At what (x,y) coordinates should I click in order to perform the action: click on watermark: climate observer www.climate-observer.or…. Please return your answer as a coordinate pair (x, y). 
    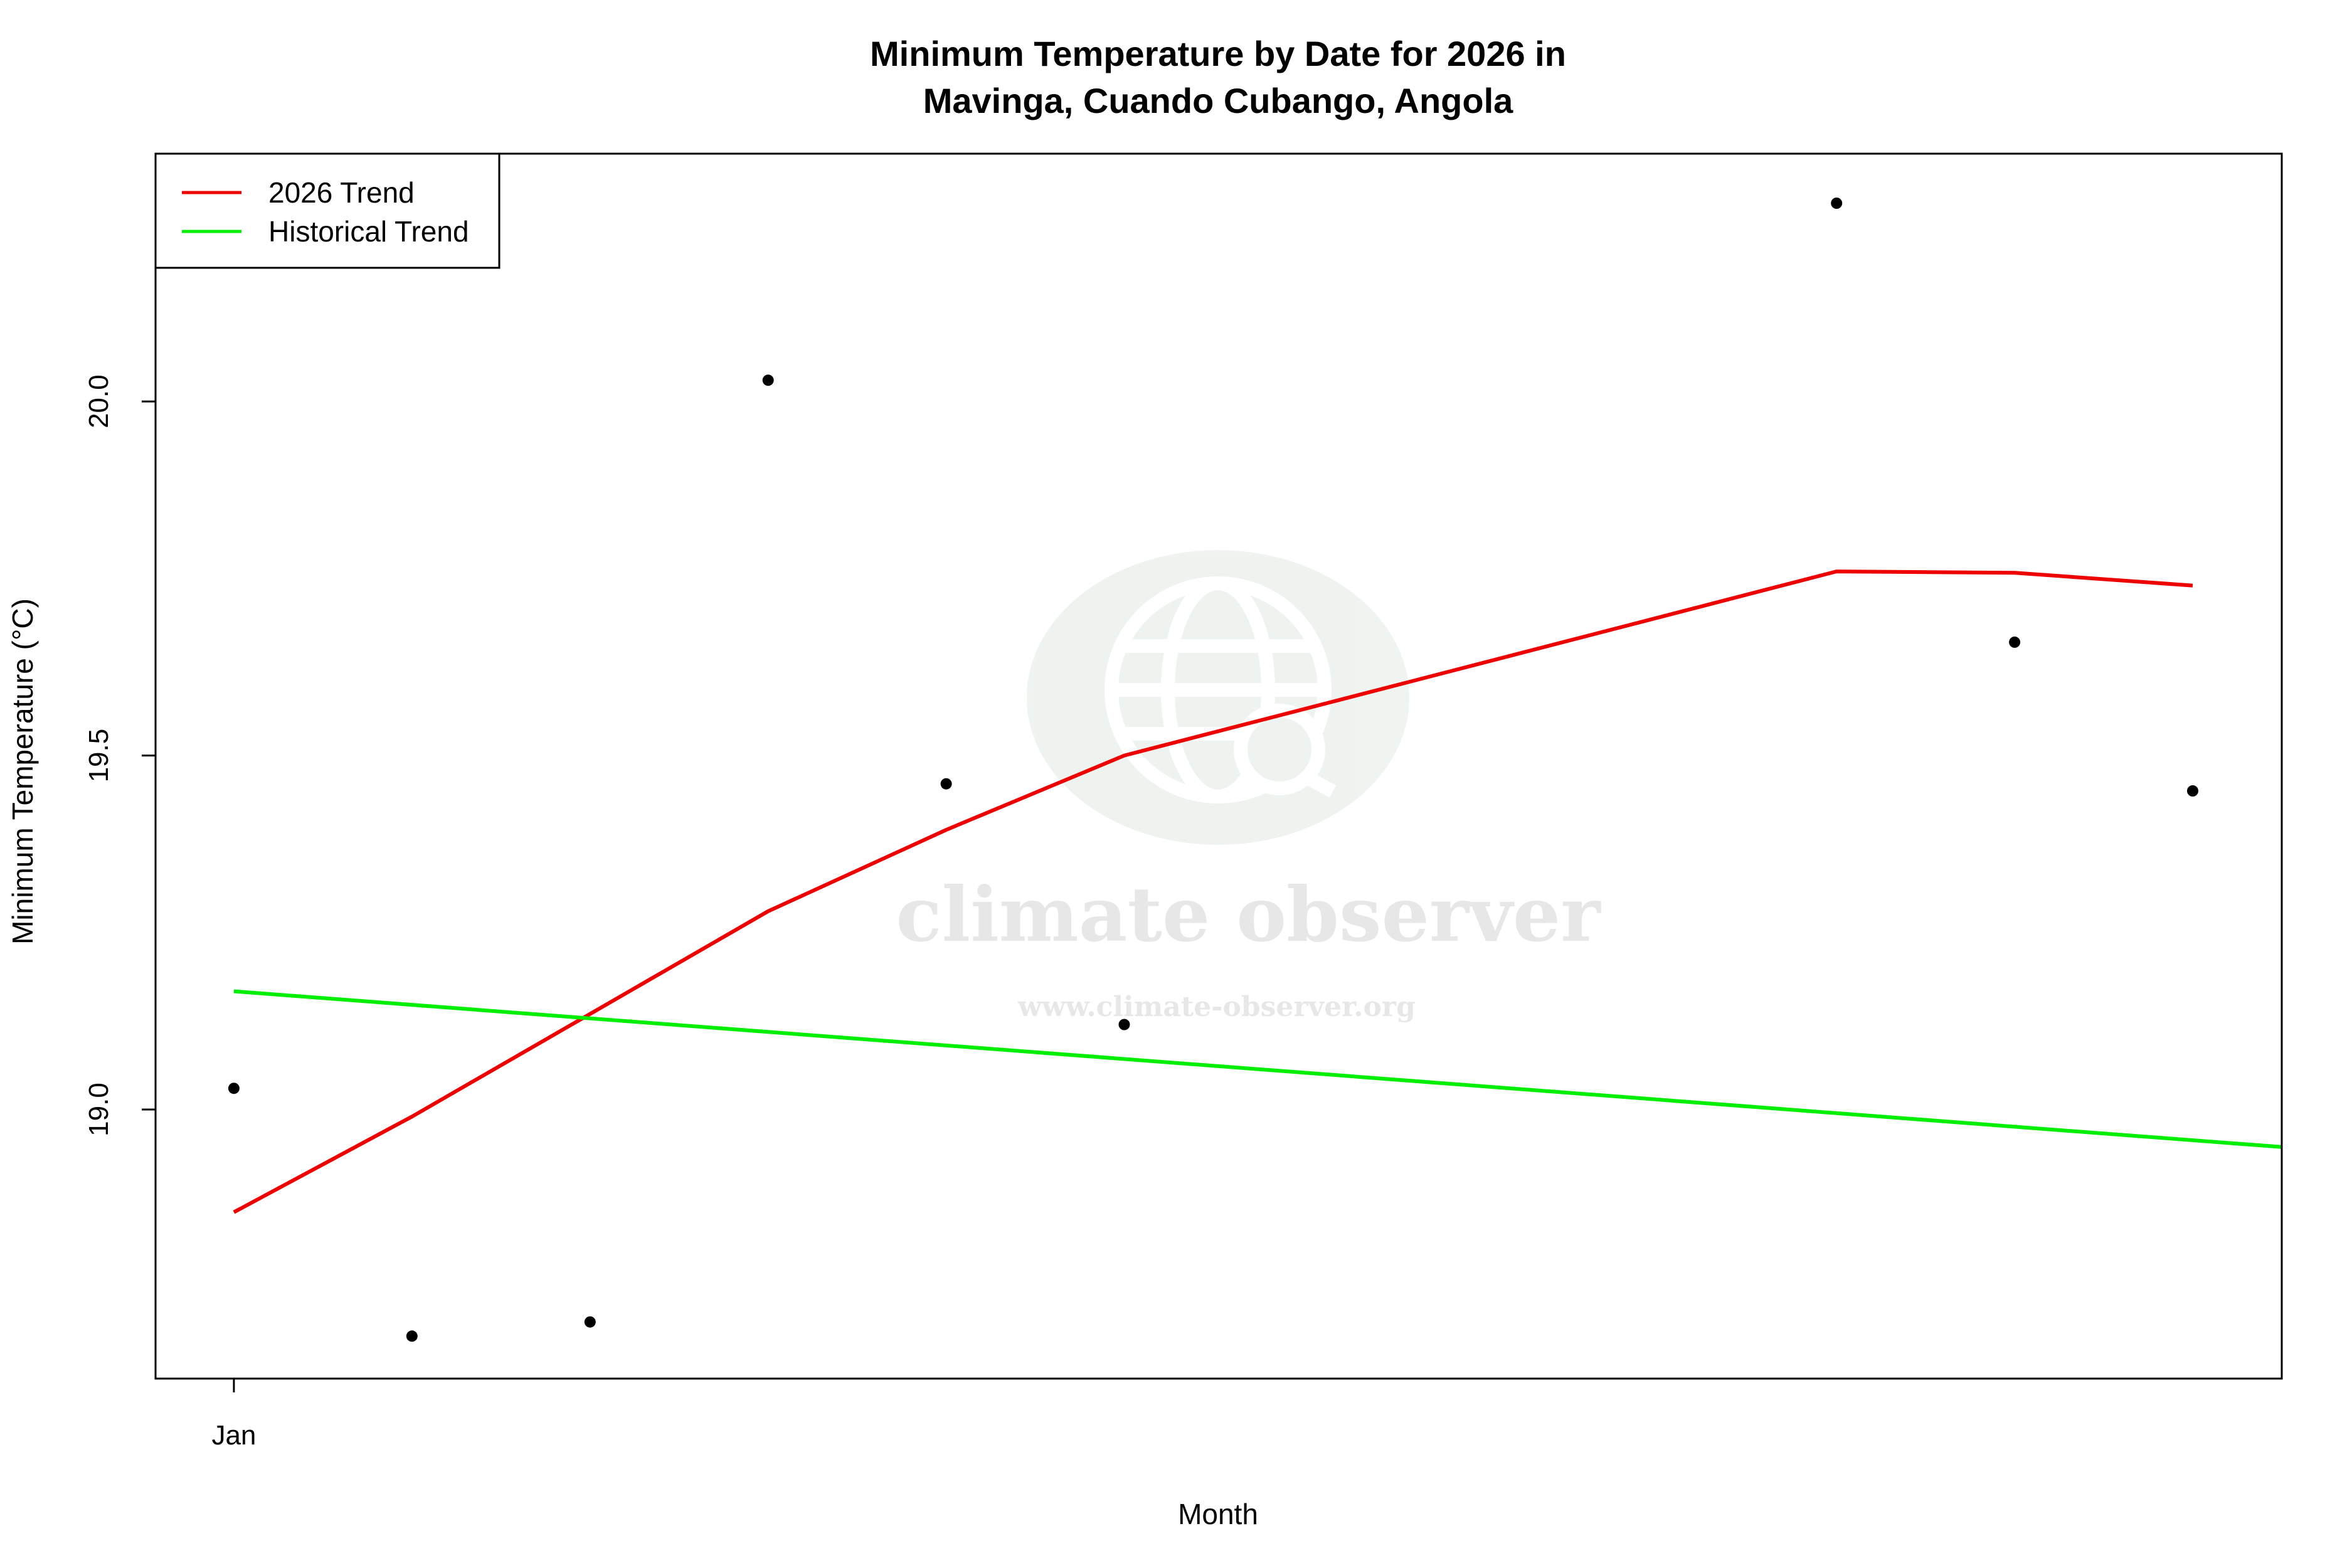
    Looking at the image, I should click on (1249, 786).